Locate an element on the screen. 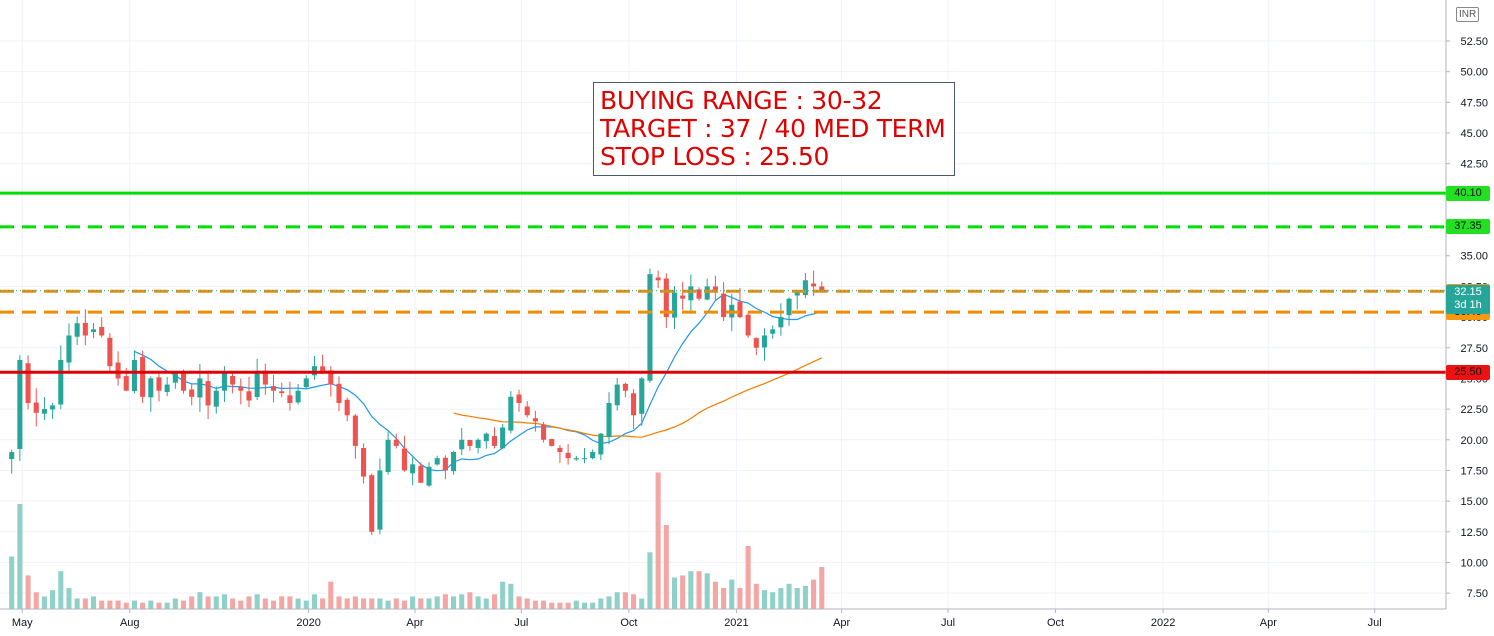  target-1-price-label: 37.35 is located at coordinates (1468, 227).